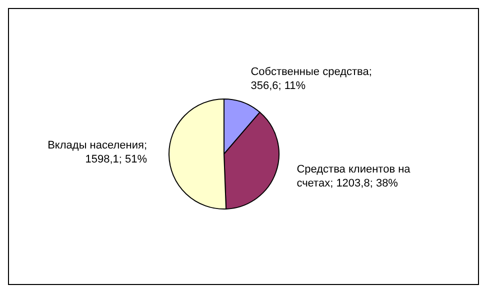  I want to click on slice-label: Собственные средства; 356,6; 11%, so click(311, 79).